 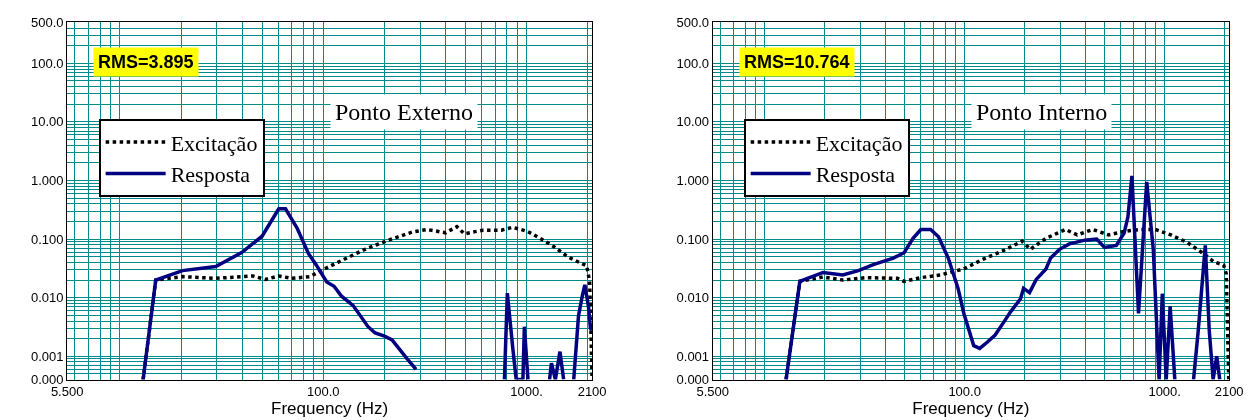 What do you see at coordinates (797, 62) in the screenshot?
I see `annotation: RMS=10.764` at bounding box center [797, 62].